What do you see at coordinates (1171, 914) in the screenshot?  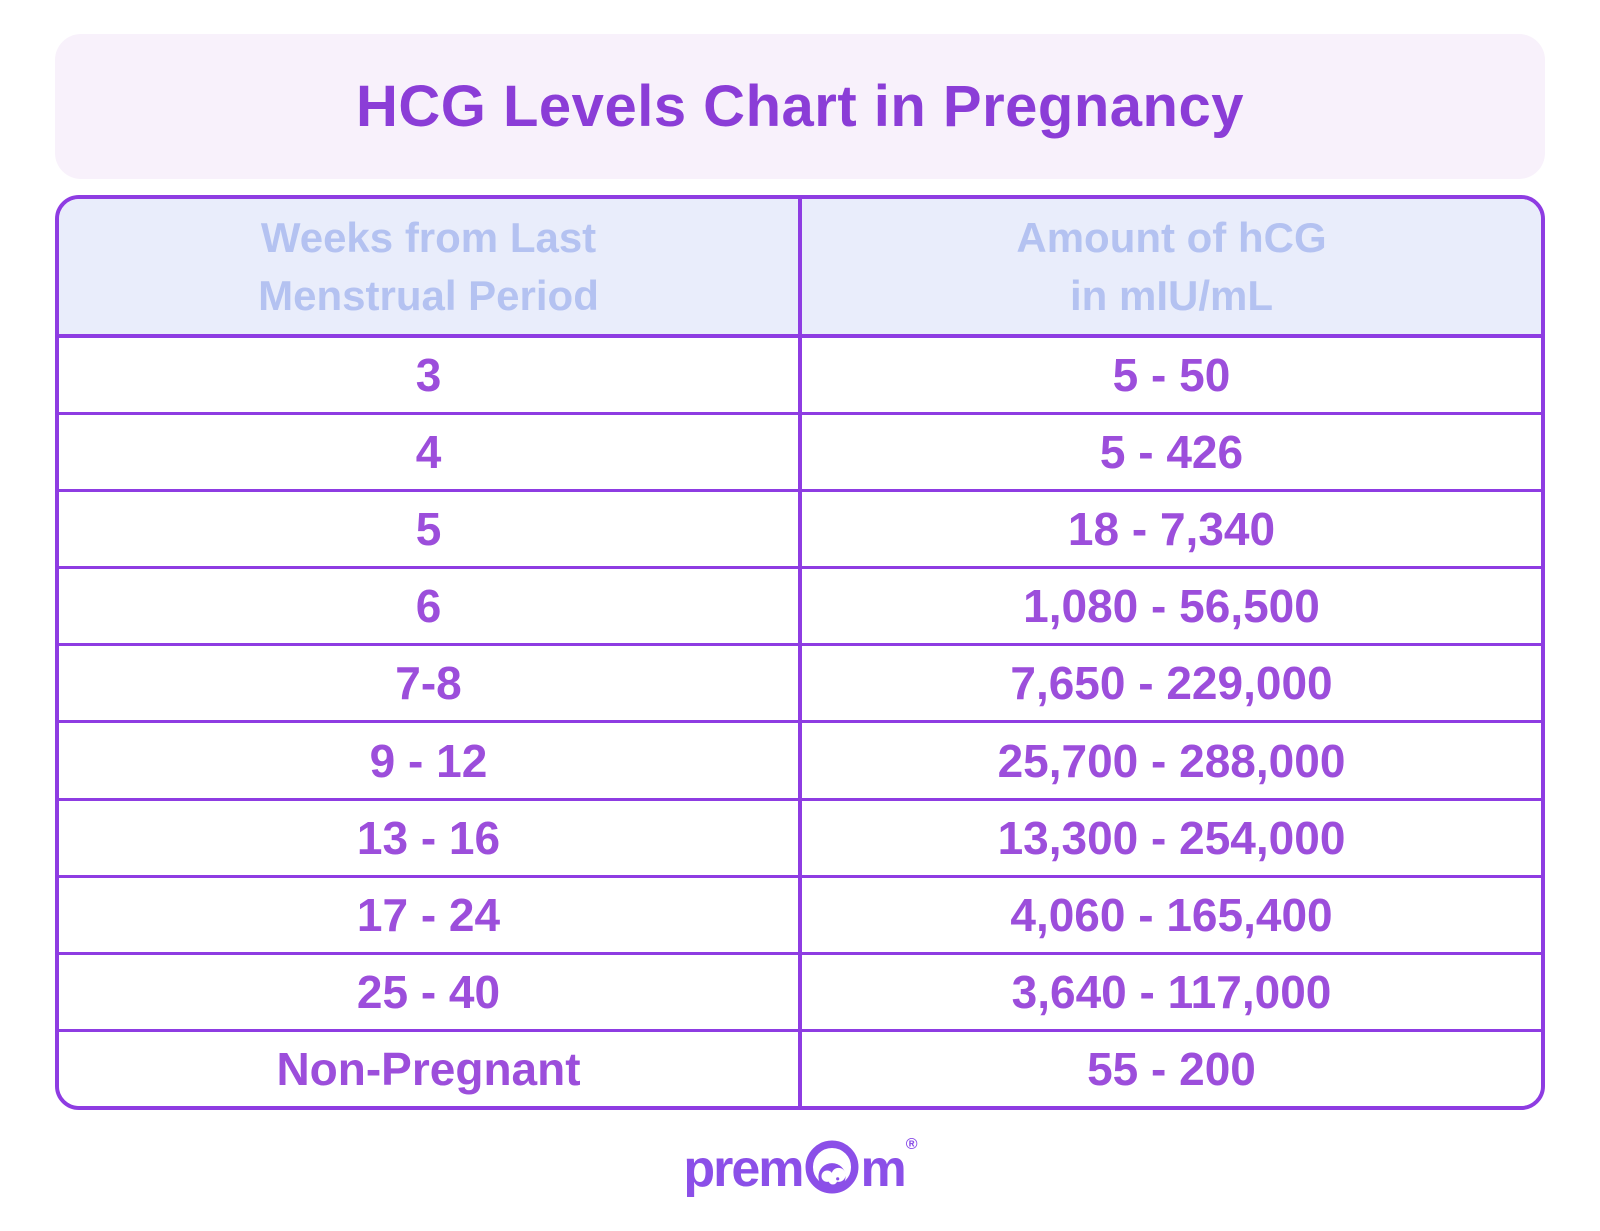 I see `hcg-cell: 4,060 - 165,400` at bounding box center [1171, 914].